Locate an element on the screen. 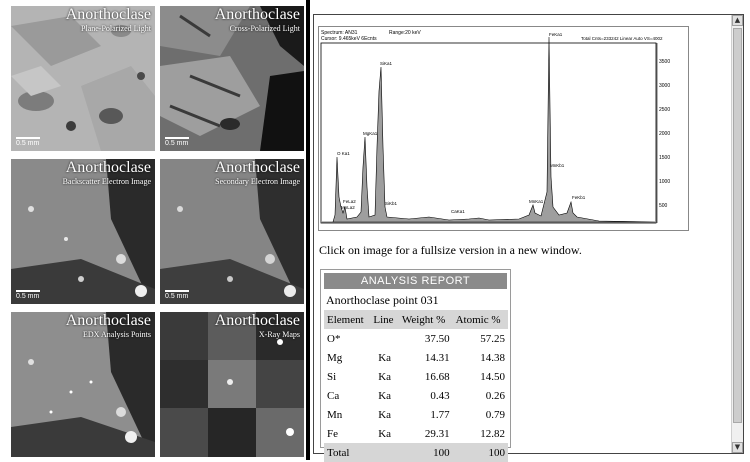 This screenshot has height=462, width=750. y-tick-label: 1000 is located at coordinates (664, 182).